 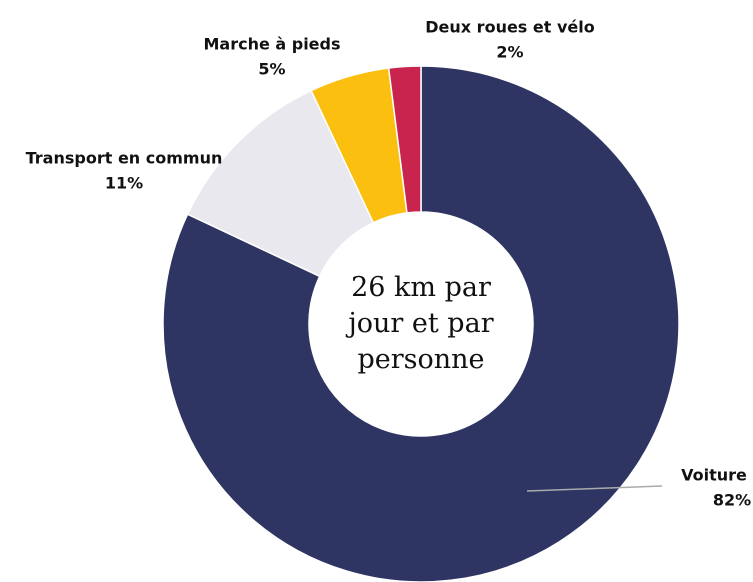 I want to click on slice-label: Voiture, so click(x=714, y=475).